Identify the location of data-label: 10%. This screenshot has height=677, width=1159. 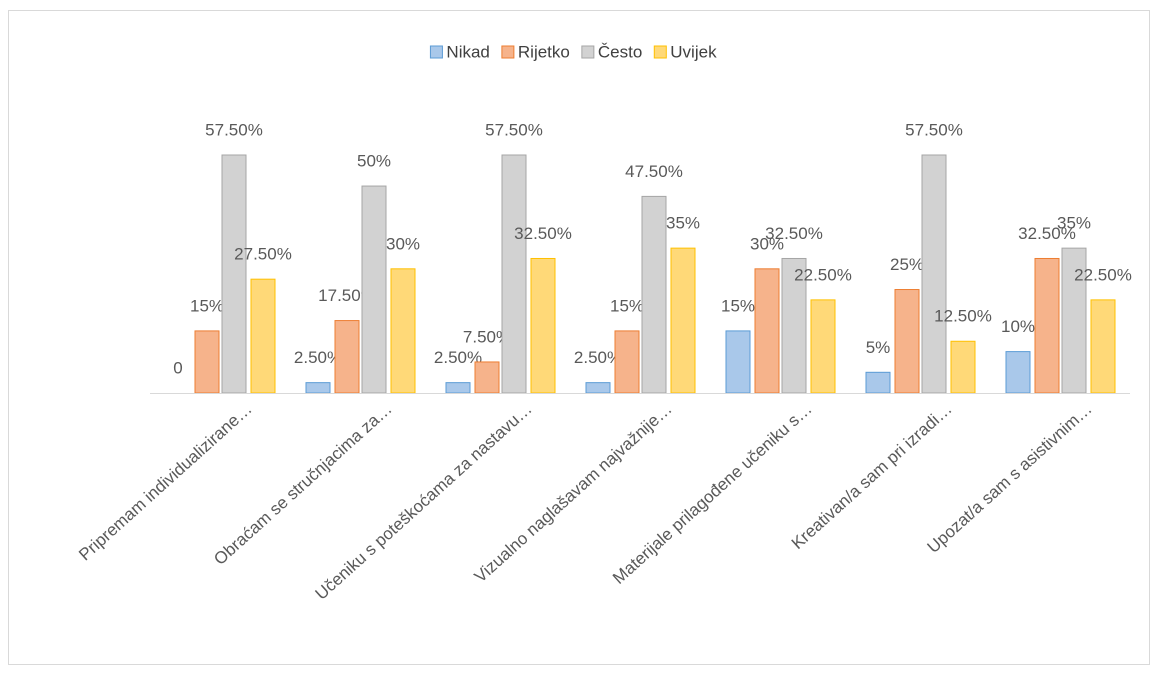
(1018, 326).